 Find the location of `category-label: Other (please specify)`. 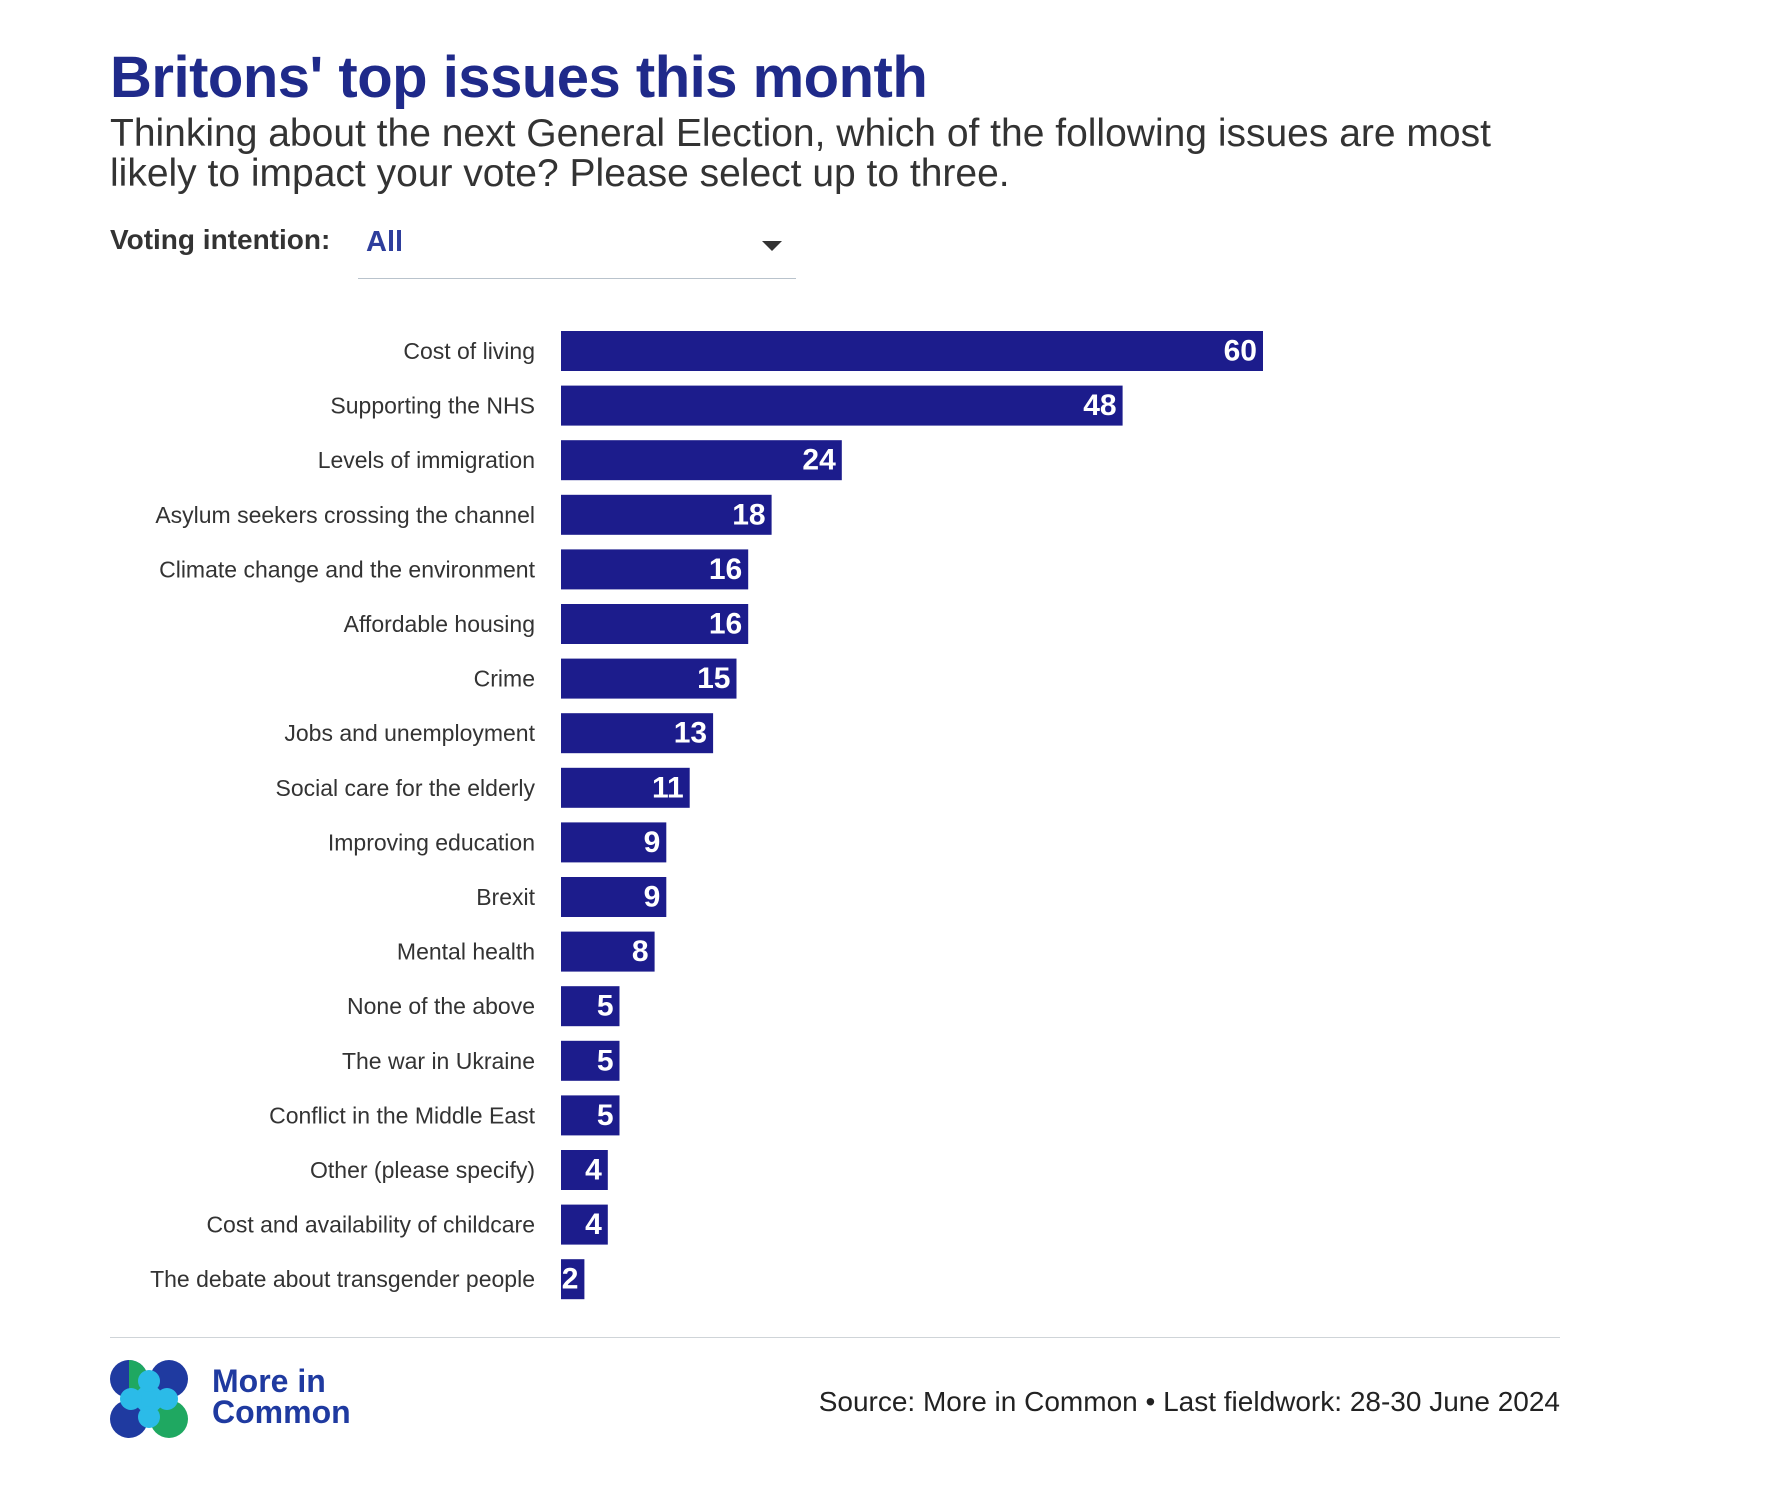

category-label: Other (please specify) is located at coordinates (422, 1170).